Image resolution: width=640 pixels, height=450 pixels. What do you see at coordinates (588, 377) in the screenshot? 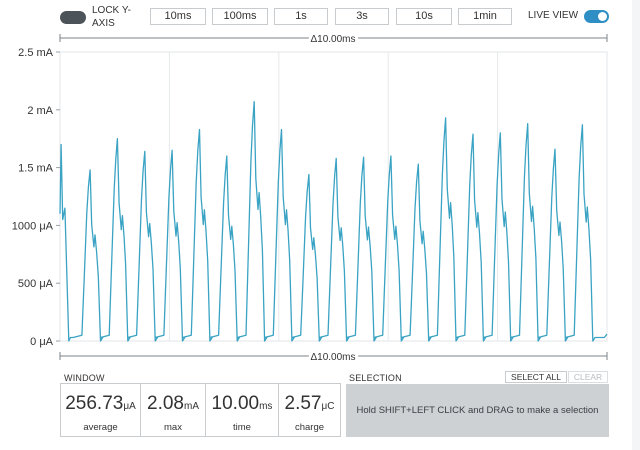
I see `clear-selection-button: CLEAR` at bounding box center [588, 377].